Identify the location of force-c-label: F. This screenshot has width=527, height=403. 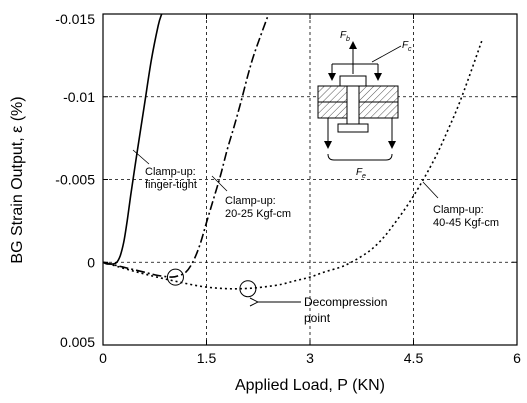
(405, 45).